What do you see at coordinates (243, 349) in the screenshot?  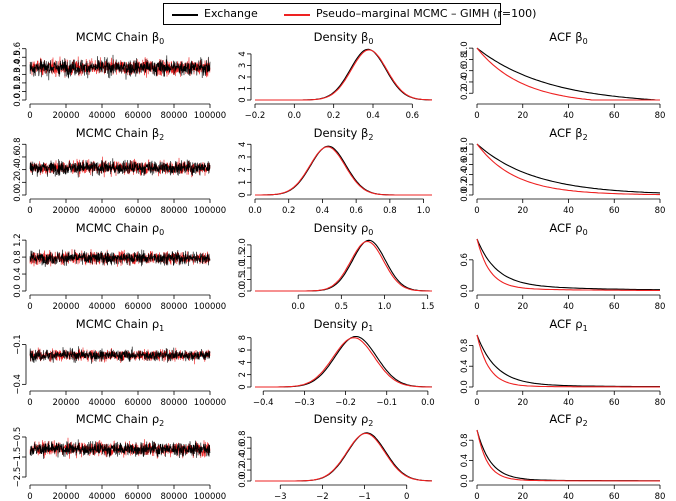 I see `y-tick-label: 6` at bounding box center [243, 349].